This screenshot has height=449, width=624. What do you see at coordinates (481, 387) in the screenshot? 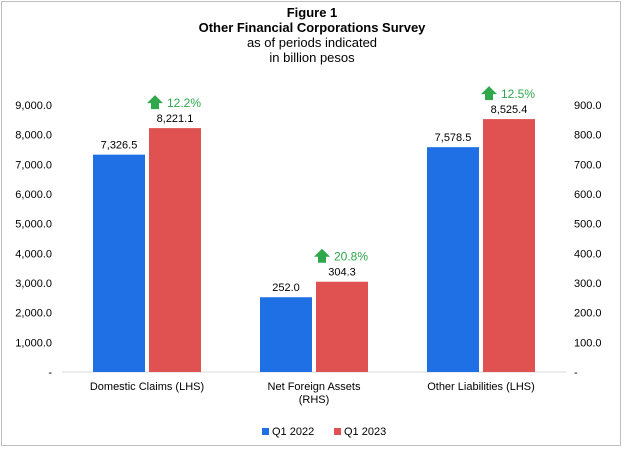
I see `category-label: Other Liabilities (LHS)` at bounding box center [481, 387].